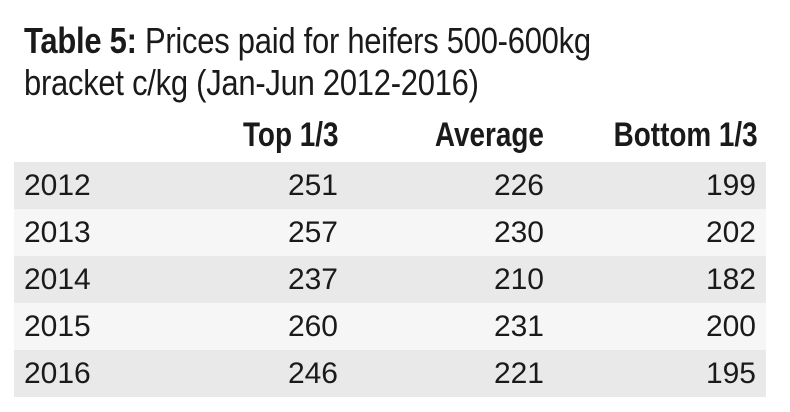 Image resolution: width=790 pixels, height=412 pixels. Describe the element at coordinates (518, 185) in the screenshot. I see `average-cell: 226` at that location.